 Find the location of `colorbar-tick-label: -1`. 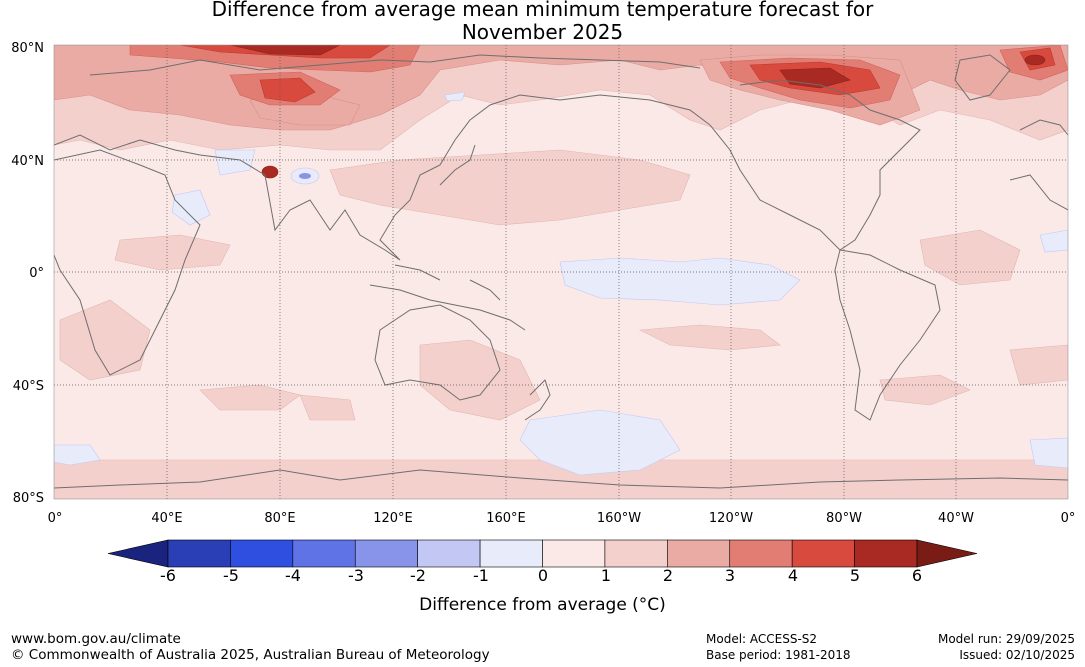

colorbar-tick-label: -1 is located at coordinates (481, 575).